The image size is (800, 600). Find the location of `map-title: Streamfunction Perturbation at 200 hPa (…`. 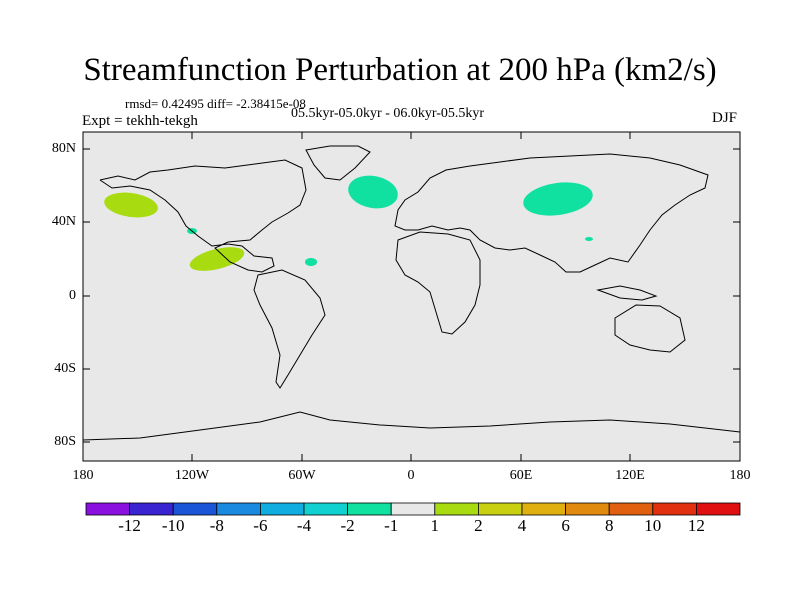

map-title: Streamfunction Perturbation at 200 hPa (… is located at coordinates (400, 70).